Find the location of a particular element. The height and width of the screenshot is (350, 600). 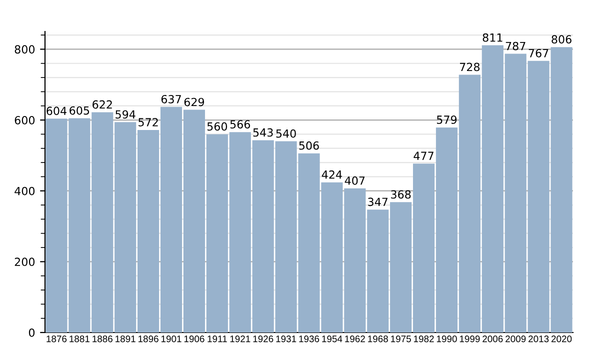

data-label: 629 is located at coordinates (194, 102).